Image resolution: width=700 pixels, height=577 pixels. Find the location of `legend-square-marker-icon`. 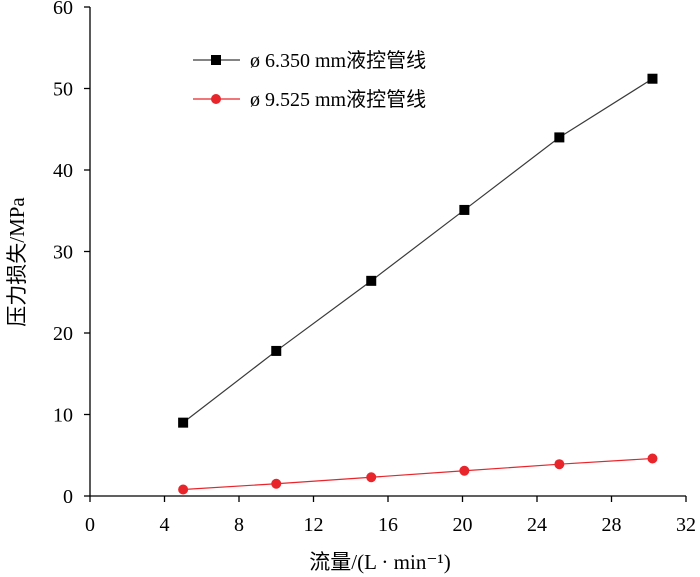

legend-square-marker-icon is located at coordinates (216, 60).